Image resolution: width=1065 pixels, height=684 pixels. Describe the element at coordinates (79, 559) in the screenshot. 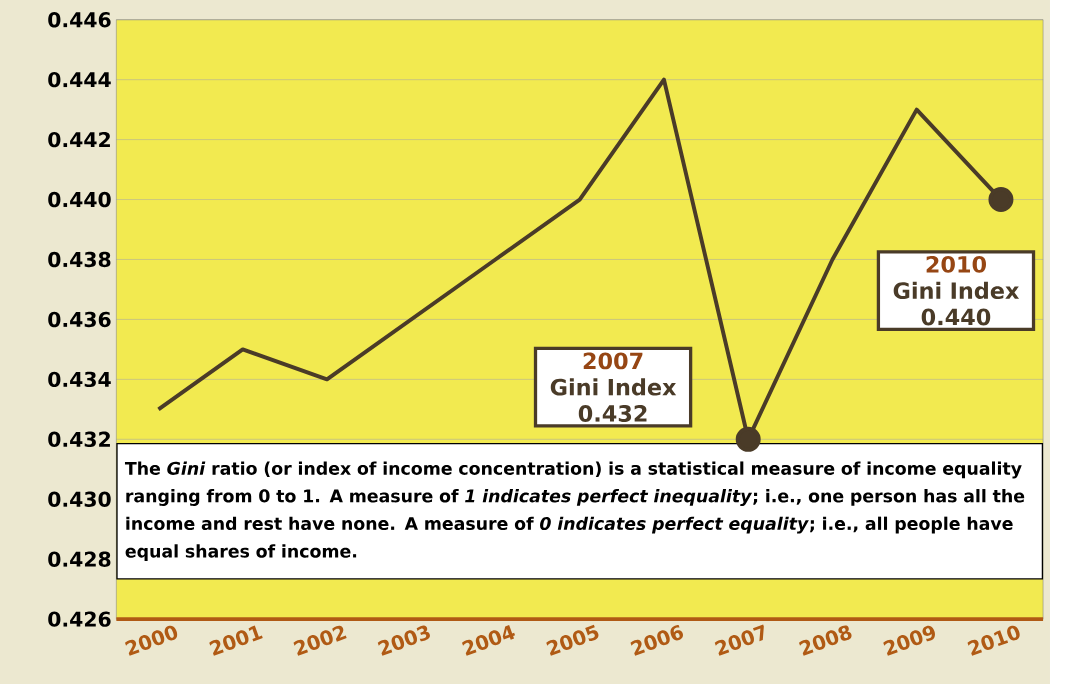

I see `y-tick-label: 0.428` at that location.